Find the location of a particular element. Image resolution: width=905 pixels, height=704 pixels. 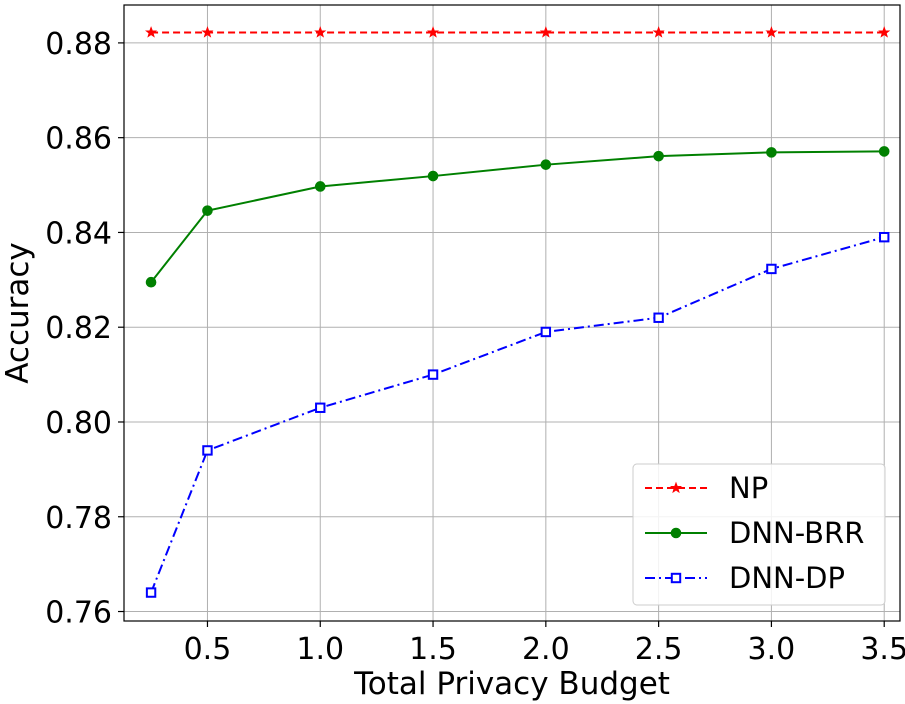

y-axis-label: Accuracy is located at coordinates (18, 313).